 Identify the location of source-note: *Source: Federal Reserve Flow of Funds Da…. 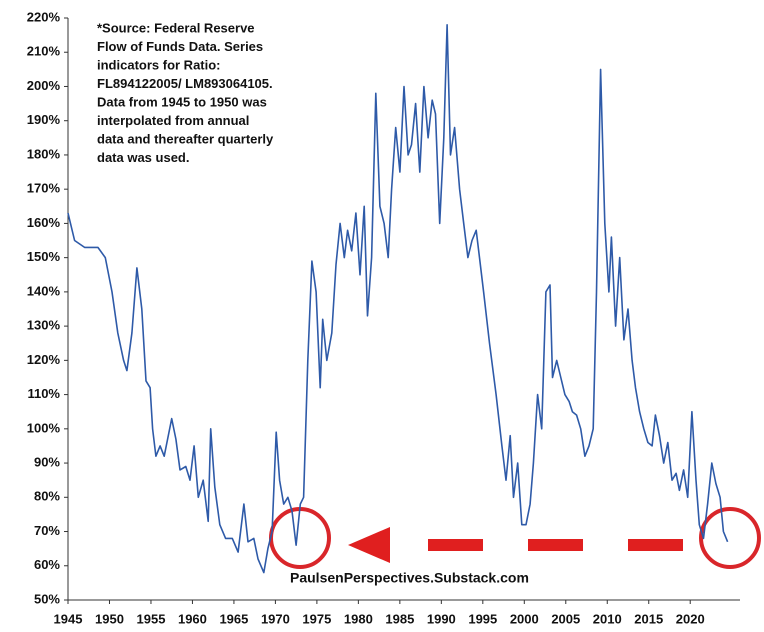
(185, 92).